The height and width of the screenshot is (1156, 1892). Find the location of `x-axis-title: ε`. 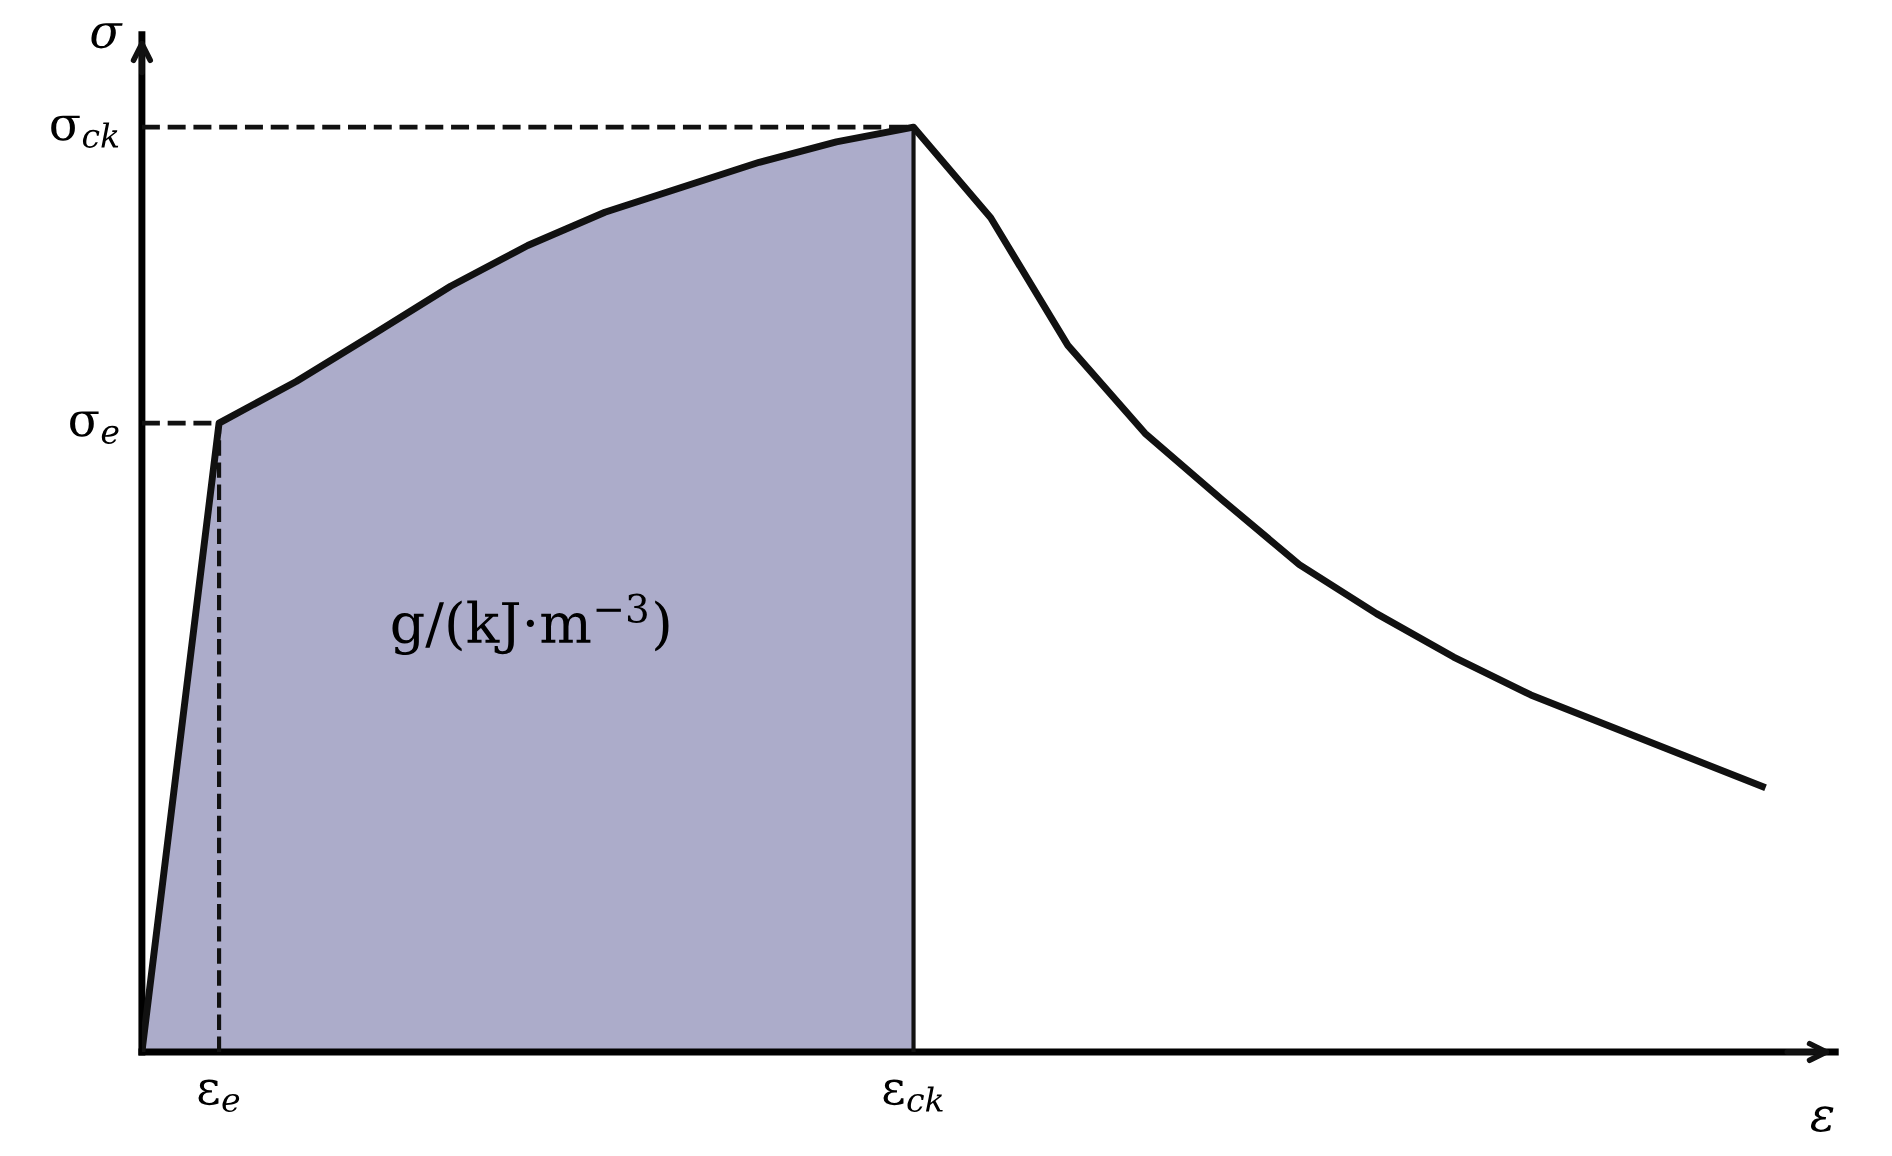

x-axis-title: ε is located at coordinates (1822, 1119).